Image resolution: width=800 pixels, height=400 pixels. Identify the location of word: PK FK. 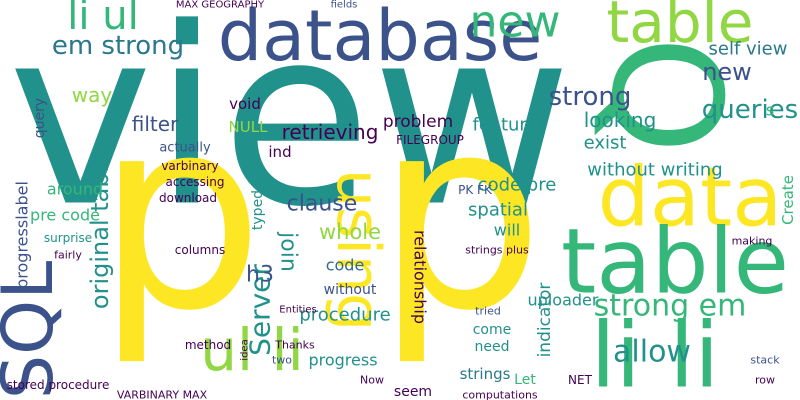
(475, 190).